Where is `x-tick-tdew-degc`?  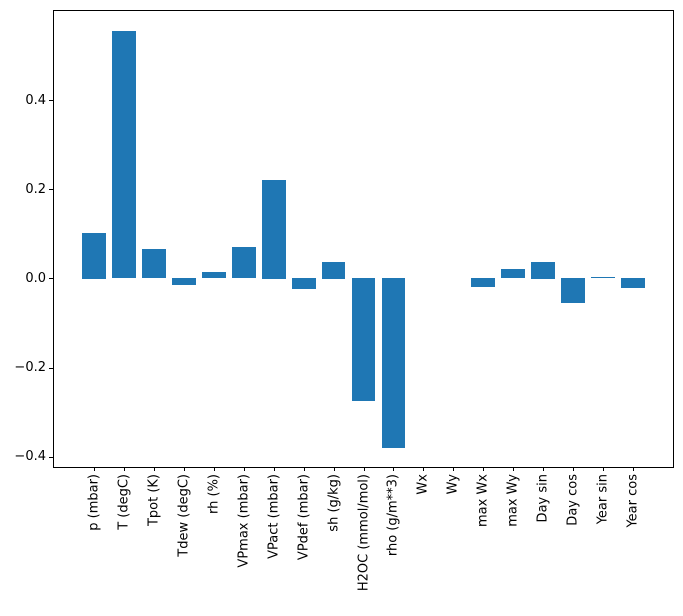
x-tick-tdew-degc is located at coordinates (184, 469).